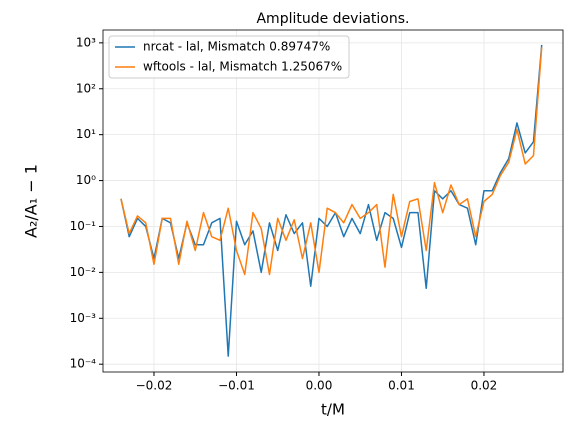 Image resolution: width=576 pixels, height=432 pixels. Describe the element at coordinates (401, 386) in the screenshot. I see `x-tick-label: 0.01` at that location.